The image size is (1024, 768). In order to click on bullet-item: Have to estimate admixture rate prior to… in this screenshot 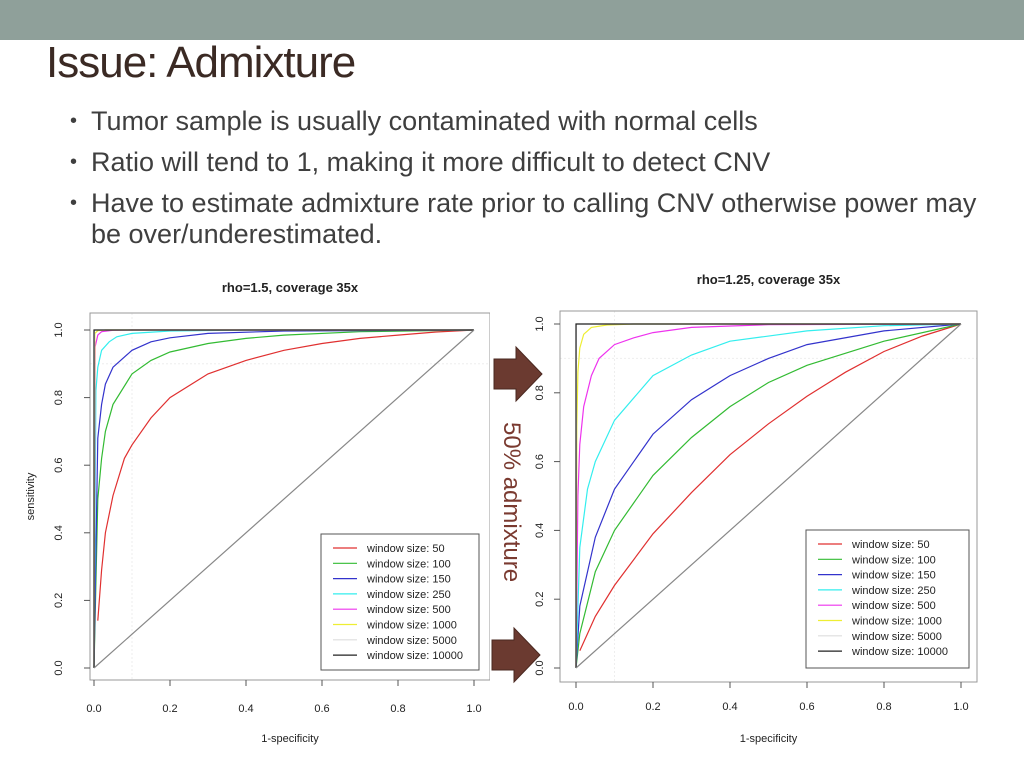, I will do `click(530, 219)`.